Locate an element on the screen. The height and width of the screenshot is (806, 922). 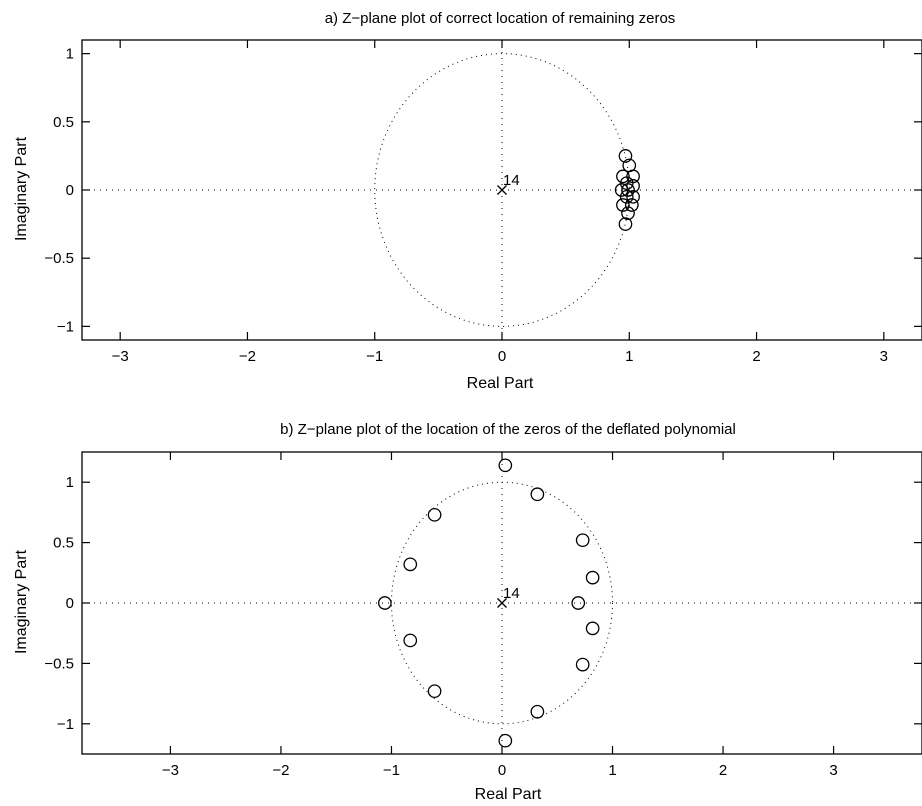
panel-a-xlabel: Real Part is located at coordinates (500, 383).